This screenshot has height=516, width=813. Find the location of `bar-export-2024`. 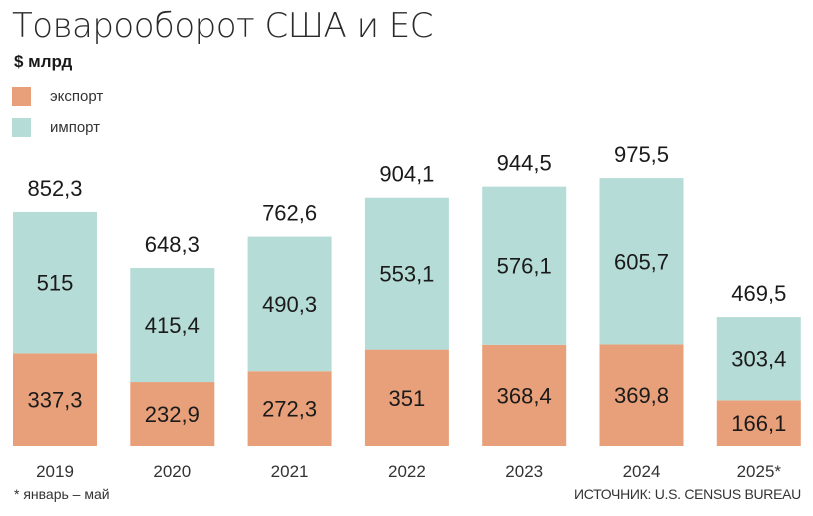

bar-export-2024 is located at coordinates (641, 395).